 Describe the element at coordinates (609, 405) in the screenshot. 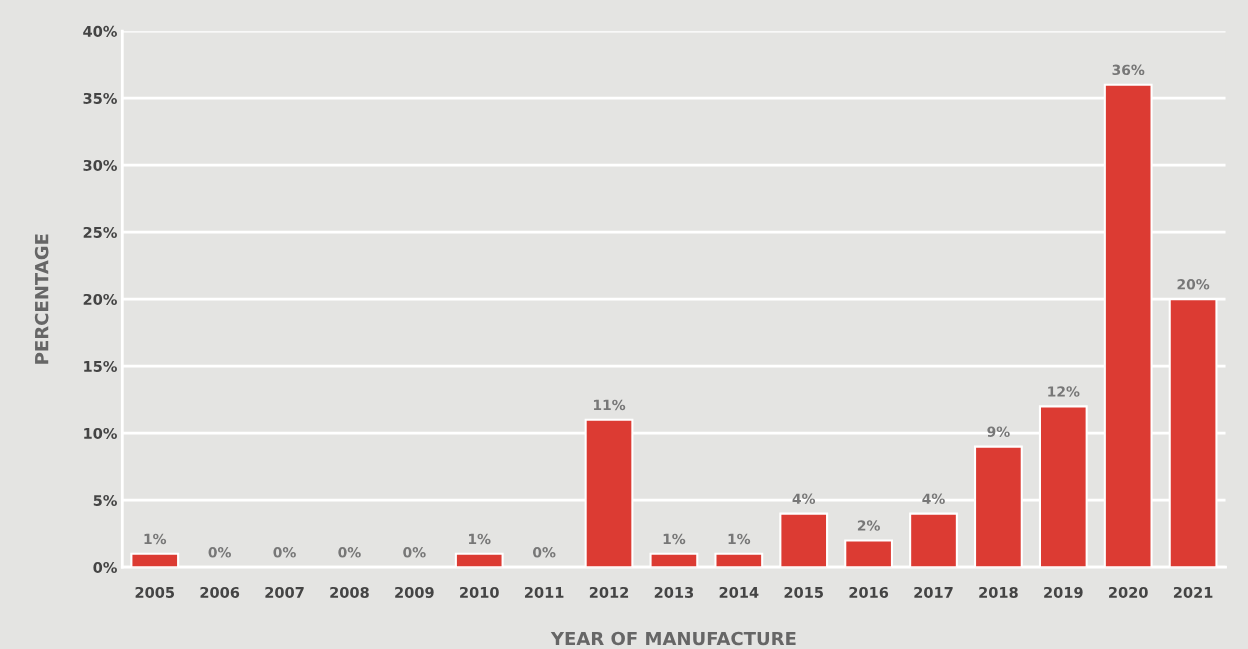

I see `data-label: 11%` at that location.